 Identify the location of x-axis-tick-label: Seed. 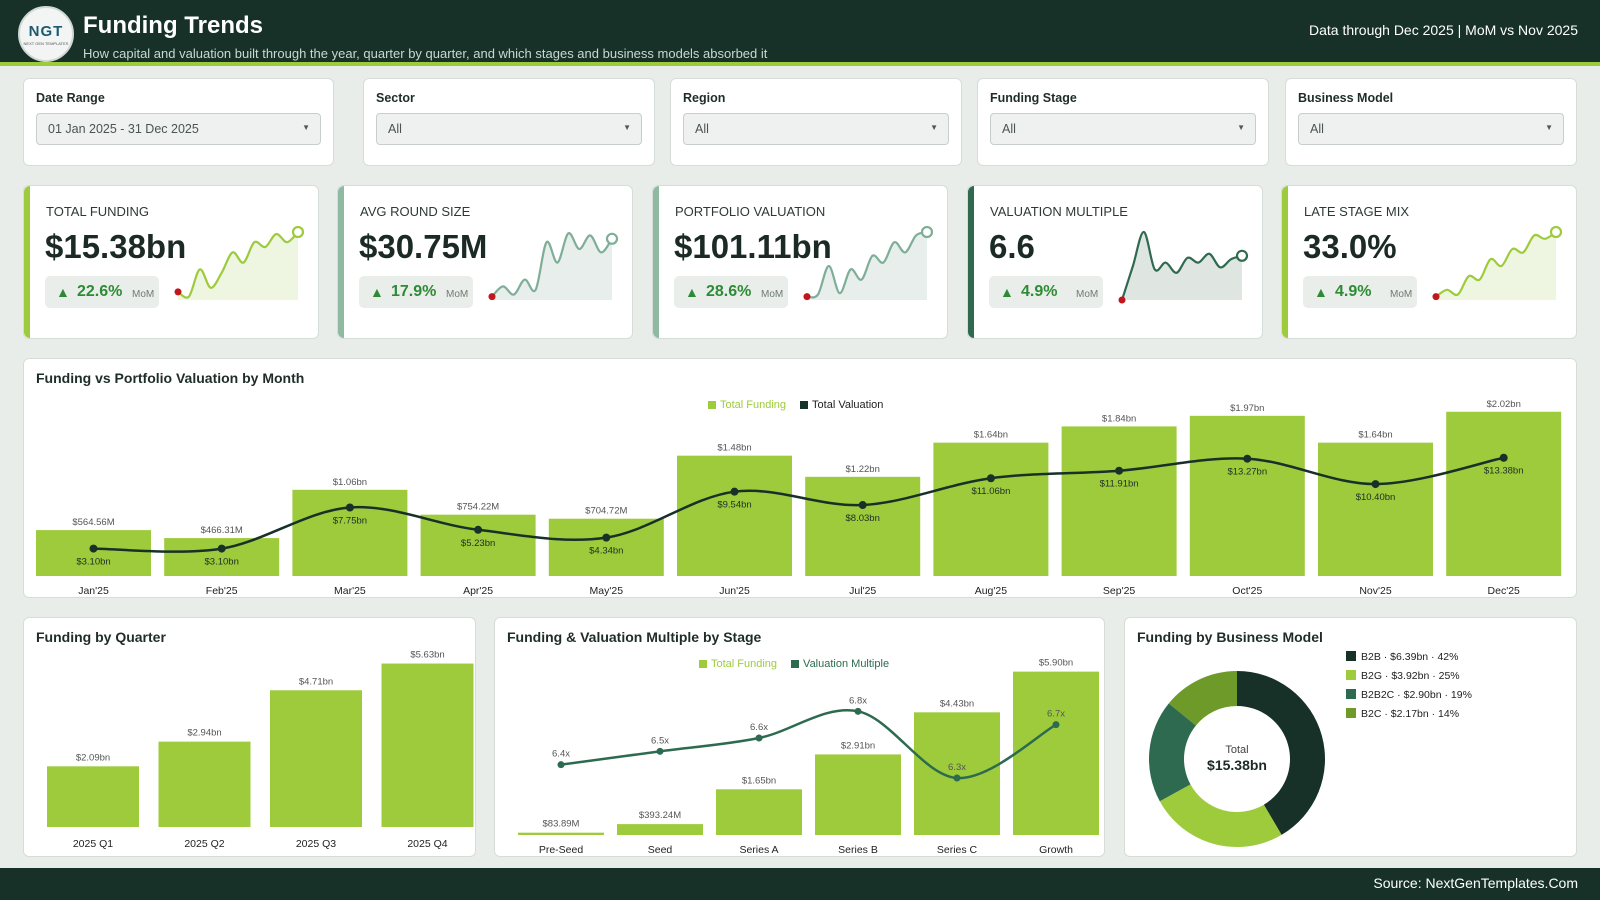
(660, 850).